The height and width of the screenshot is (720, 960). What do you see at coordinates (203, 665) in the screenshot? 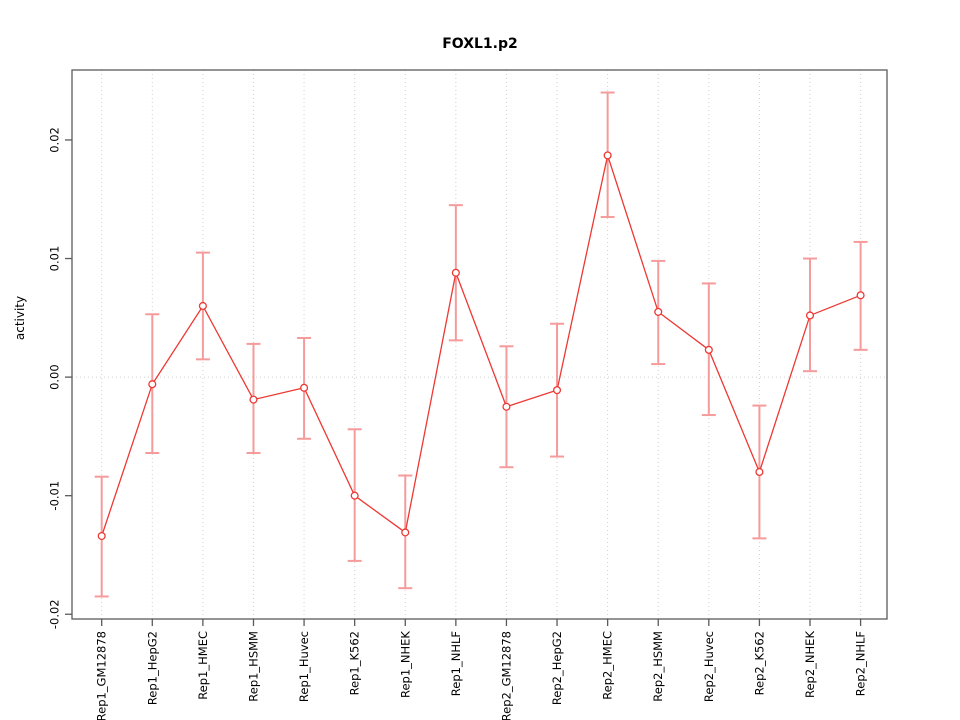
I see `x-tick-label: Rep1_HMEC` at bounding box center [203, 665].